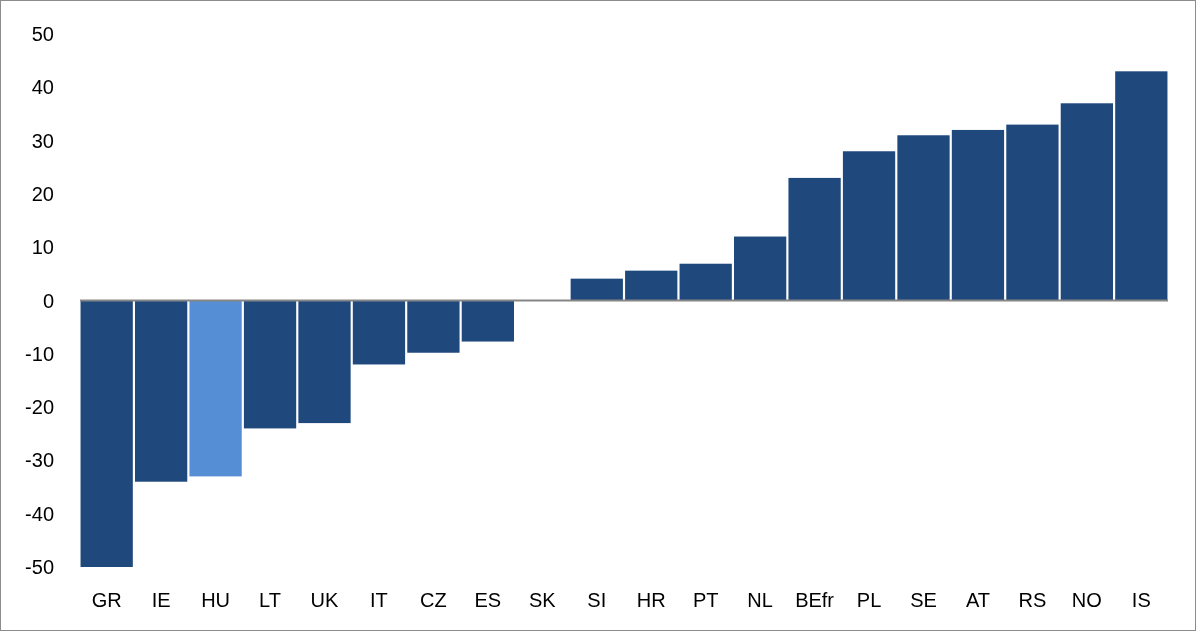 The width and height of the screenshot is (1196, 631). Describe the element at coordinates (39, 353) in the screenshot. I see `y-tick-label: -10` at that location.